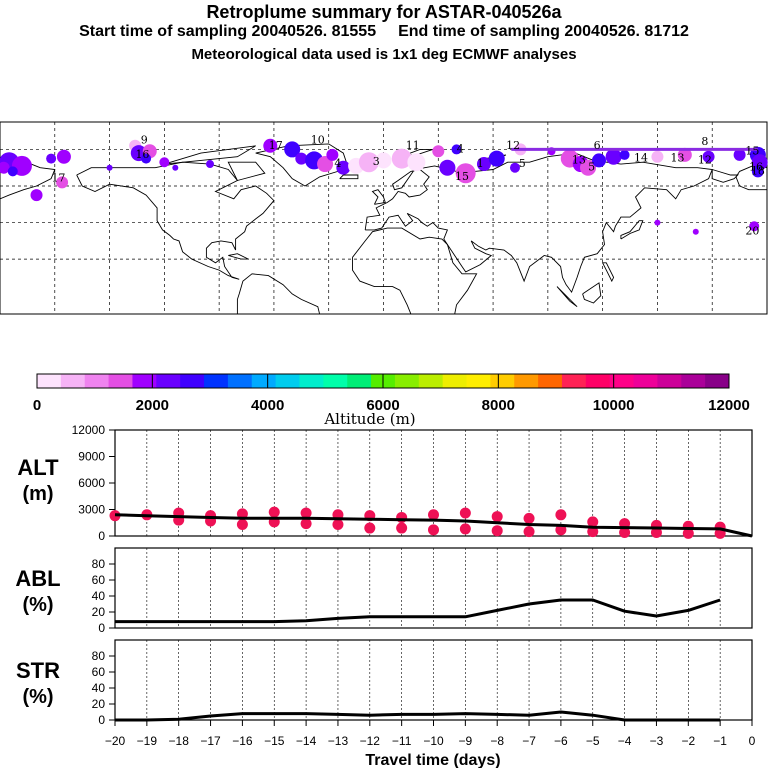 The image size is (768, 768). Describe the element at coordinates (688, 741) in the screenshot. I see `x-tick-label: −2` at that location.